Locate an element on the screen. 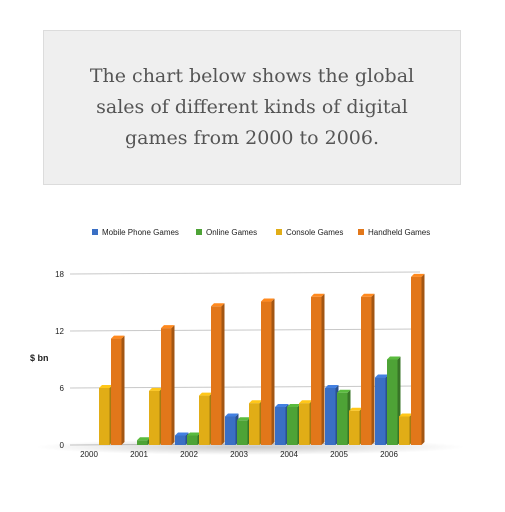 This screenshot has width=505, height=512. gridline is located at coordinates (245, 273).